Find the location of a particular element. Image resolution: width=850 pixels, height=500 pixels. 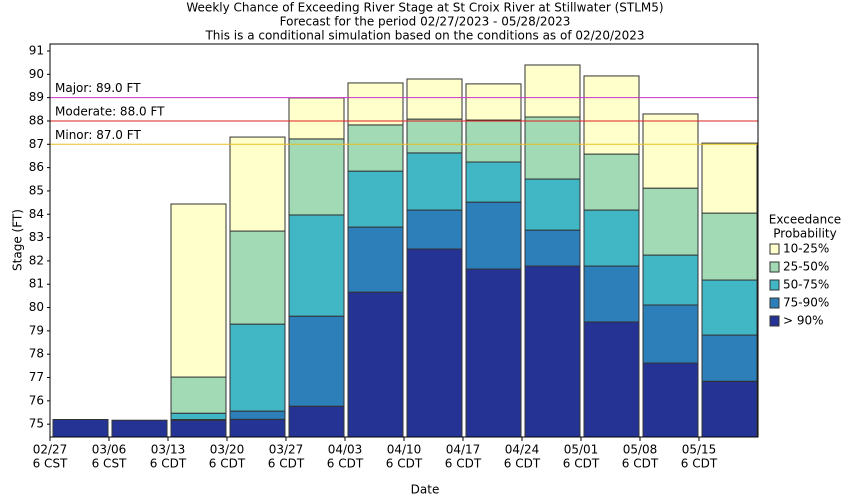

legend-title: Exceedance is located at coordinates (805, 220).